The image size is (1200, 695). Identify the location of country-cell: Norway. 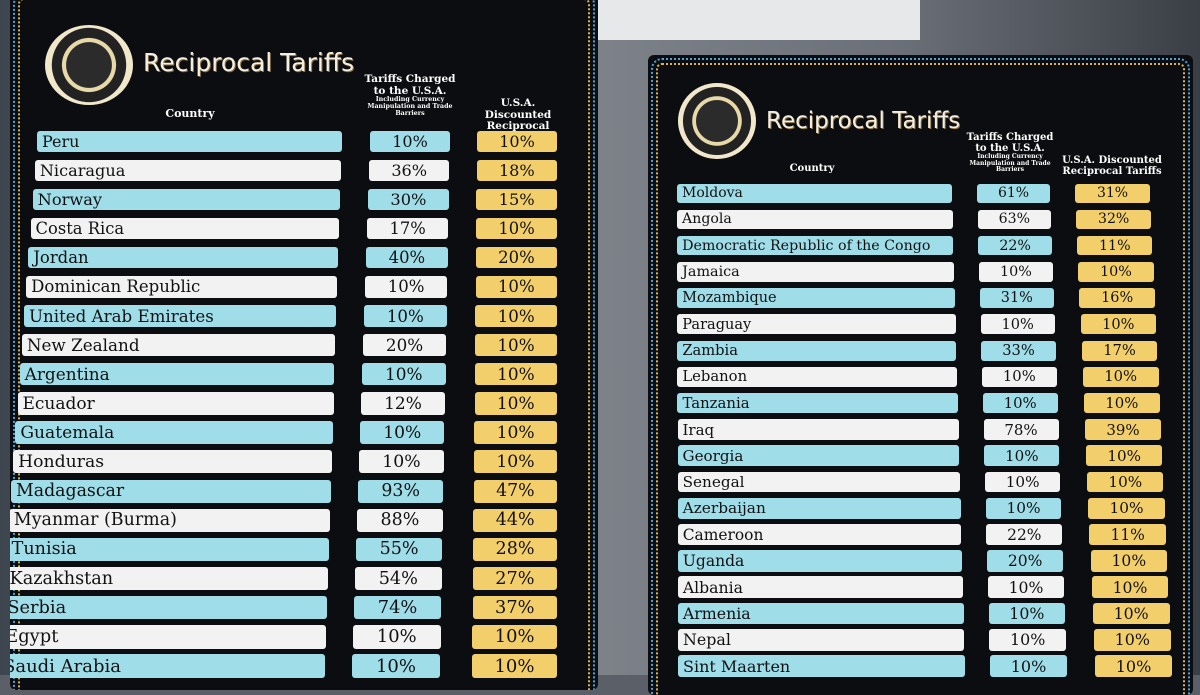
(186, 199).